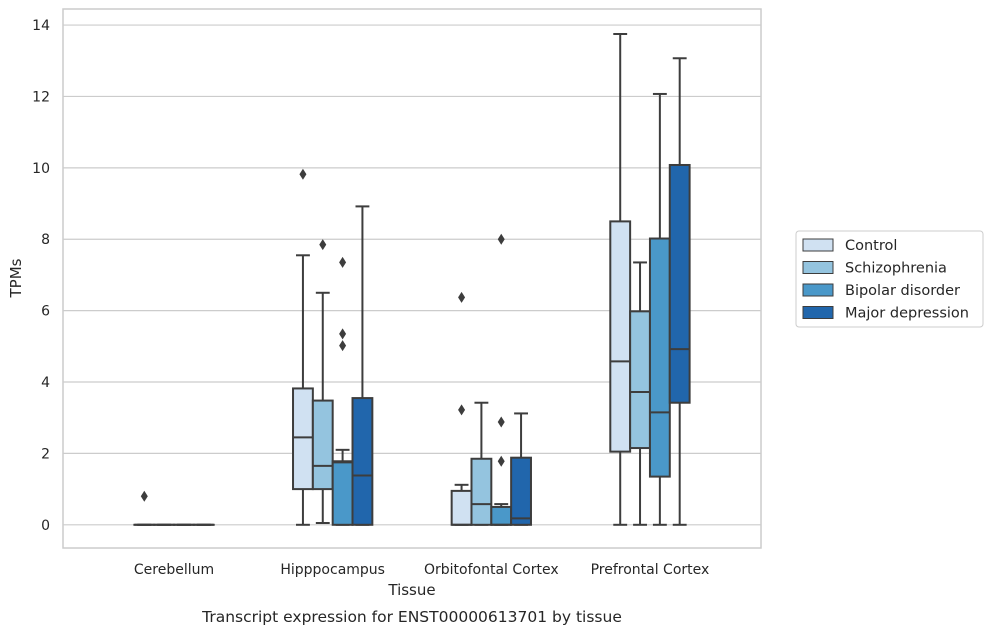 Image resolution: width=992 pixels, height=634 pixels. What do you see at coordinates (818, 290) in the screenshot?
I see `legend-swatch-bipolar-disorder` at bounding box center [818, 290].